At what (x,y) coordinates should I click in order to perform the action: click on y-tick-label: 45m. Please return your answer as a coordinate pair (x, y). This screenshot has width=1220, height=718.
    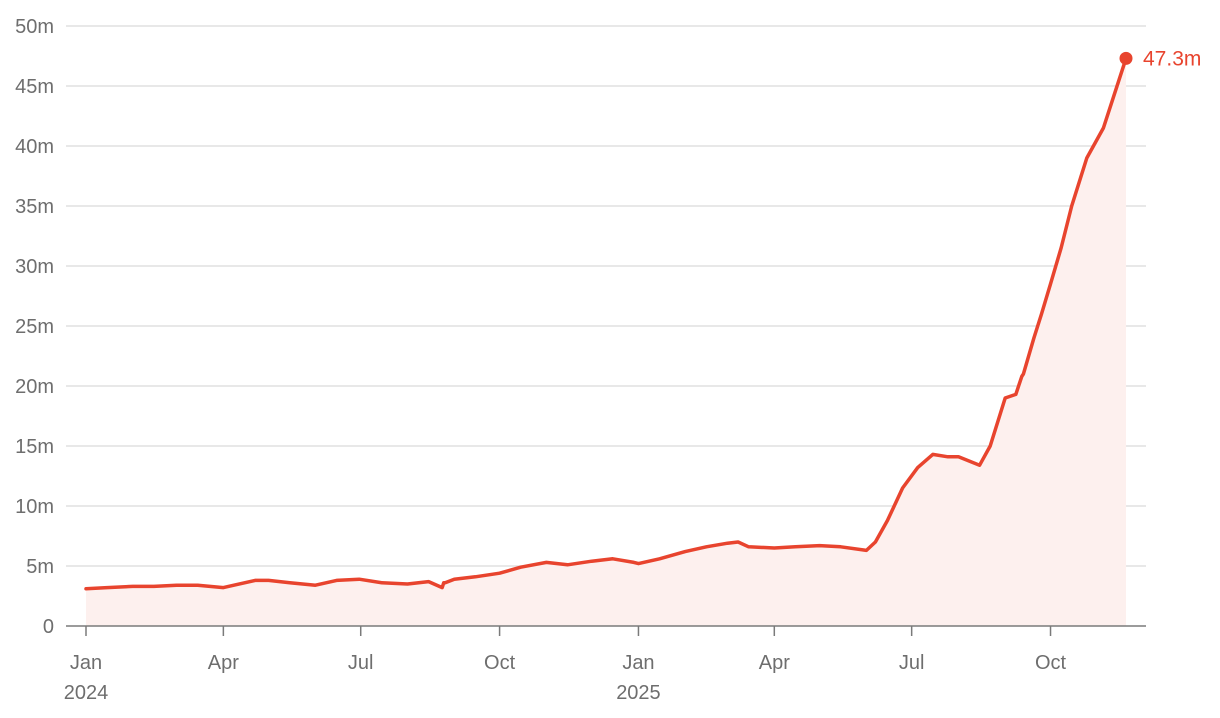
    Looking at the image, I should click on (34, 87).